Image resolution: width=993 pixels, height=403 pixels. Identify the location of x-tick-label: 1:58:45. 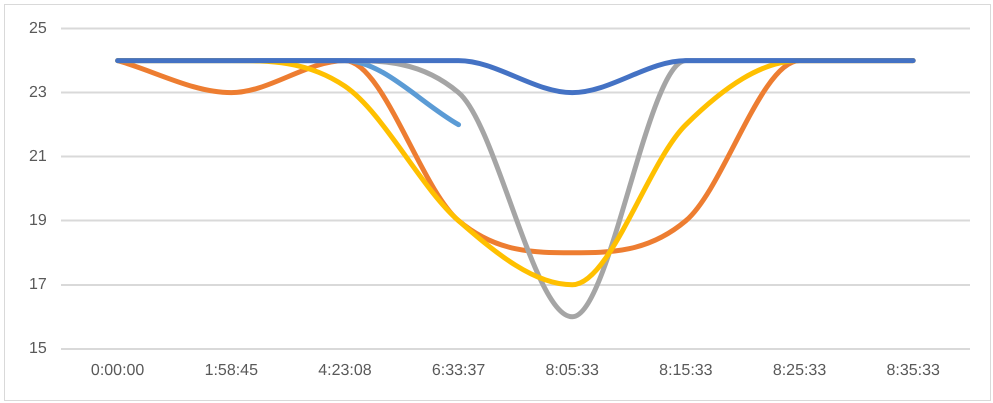
(231, 370).